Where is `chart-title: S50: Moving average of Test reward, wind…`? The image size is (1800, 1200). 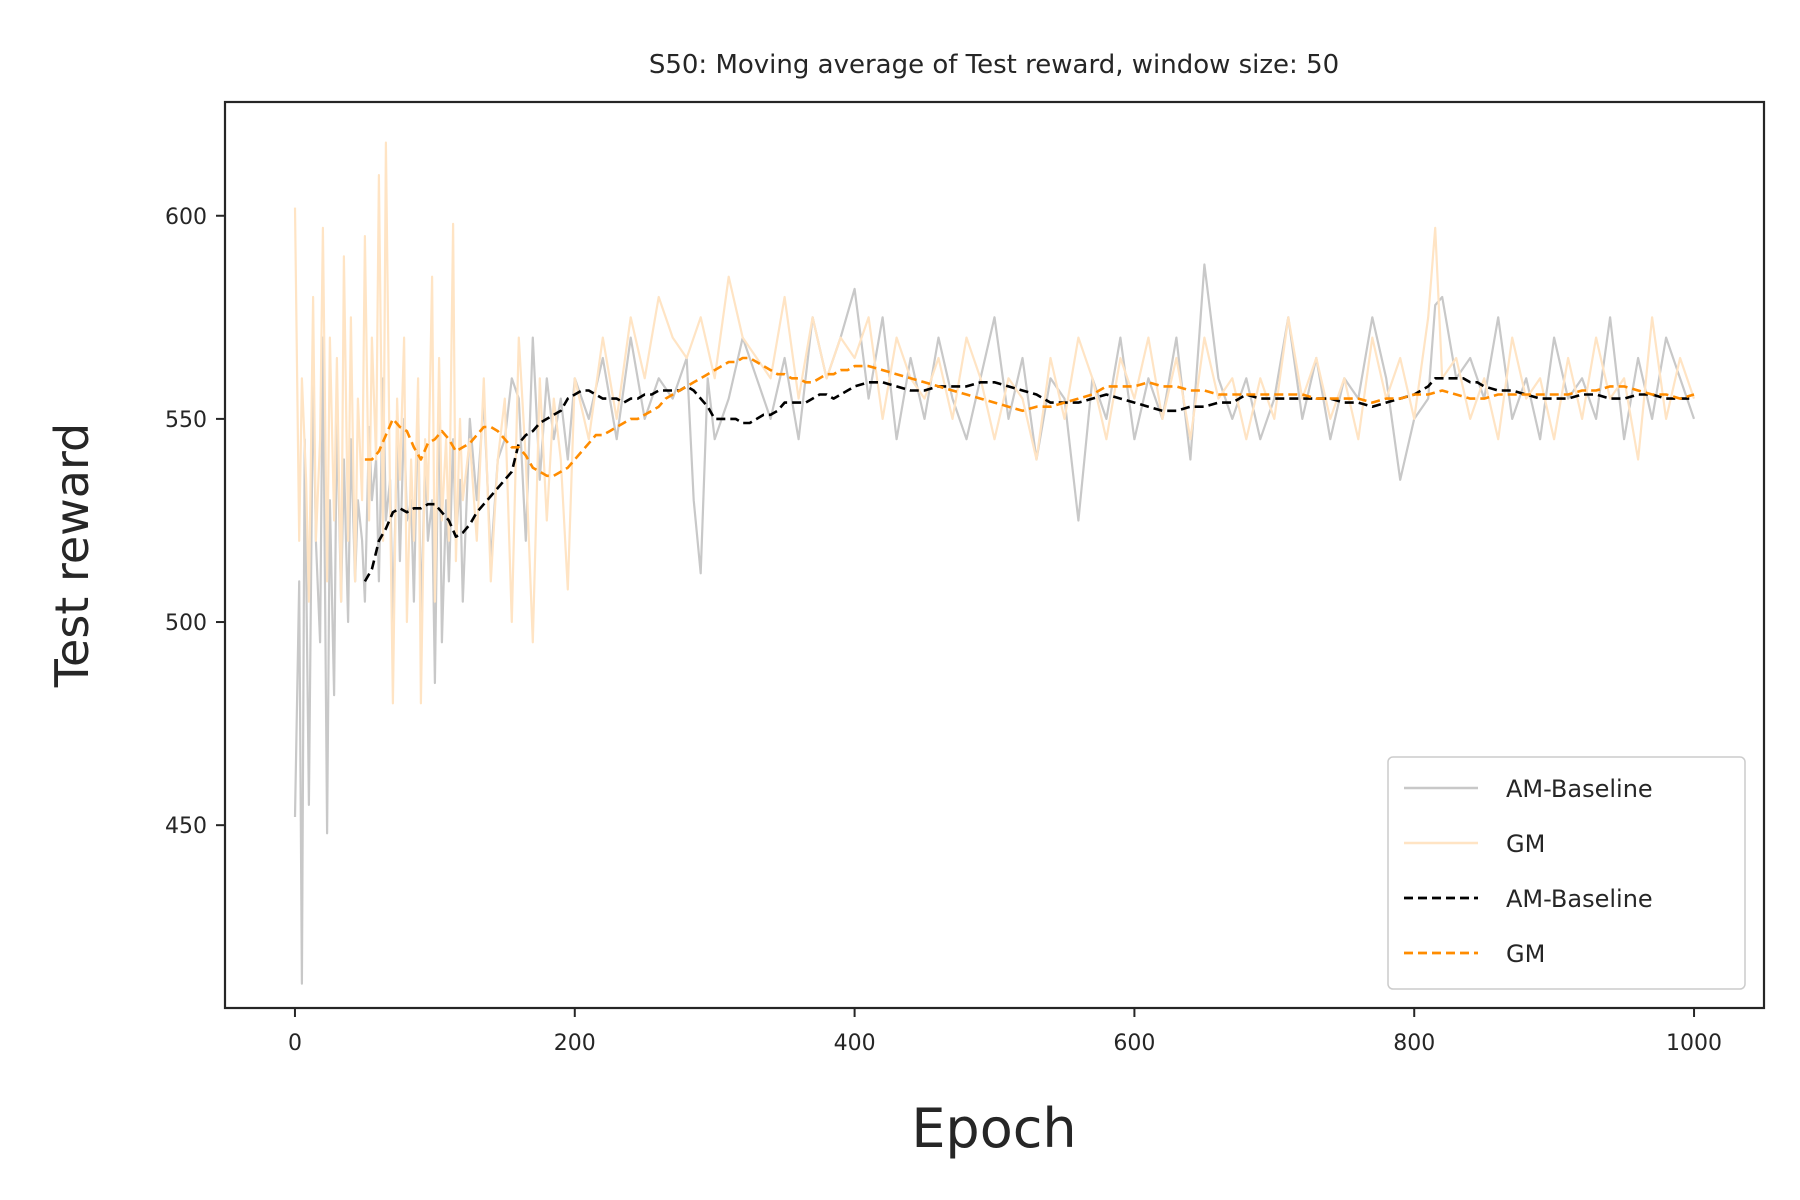 chart-title: S50: Moving average of Test reward, wind… is located at coordinates (994, 65).